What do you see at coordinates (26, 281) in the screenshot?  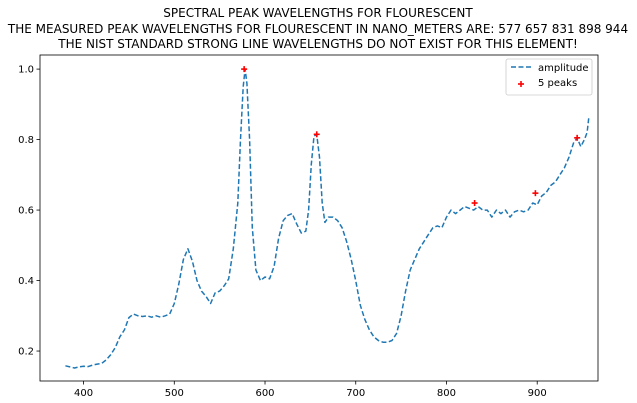 I see `y-tick-label: 0.4` at bounding box center [26, 281].